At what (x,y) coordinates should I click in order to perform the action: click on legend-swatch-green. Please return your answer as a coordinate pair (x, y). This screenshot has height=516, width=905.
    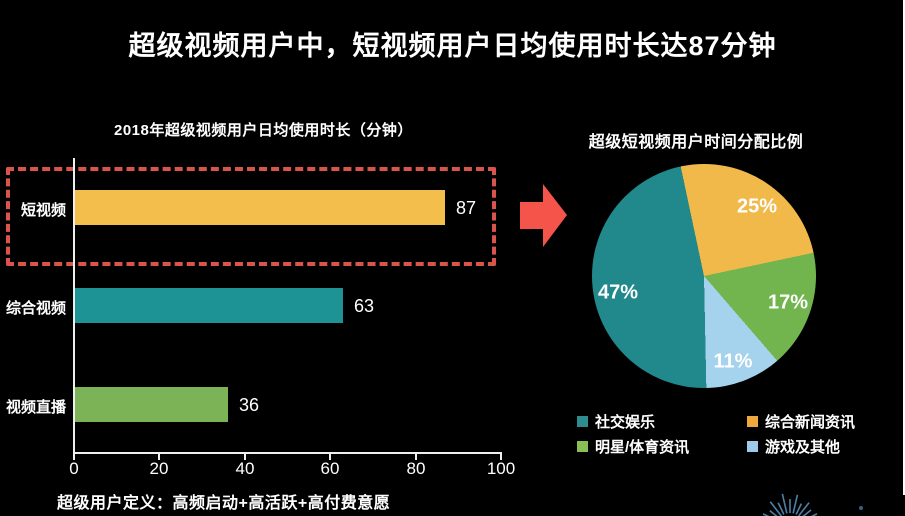
    Looking at the image, I should click on (582, 446).